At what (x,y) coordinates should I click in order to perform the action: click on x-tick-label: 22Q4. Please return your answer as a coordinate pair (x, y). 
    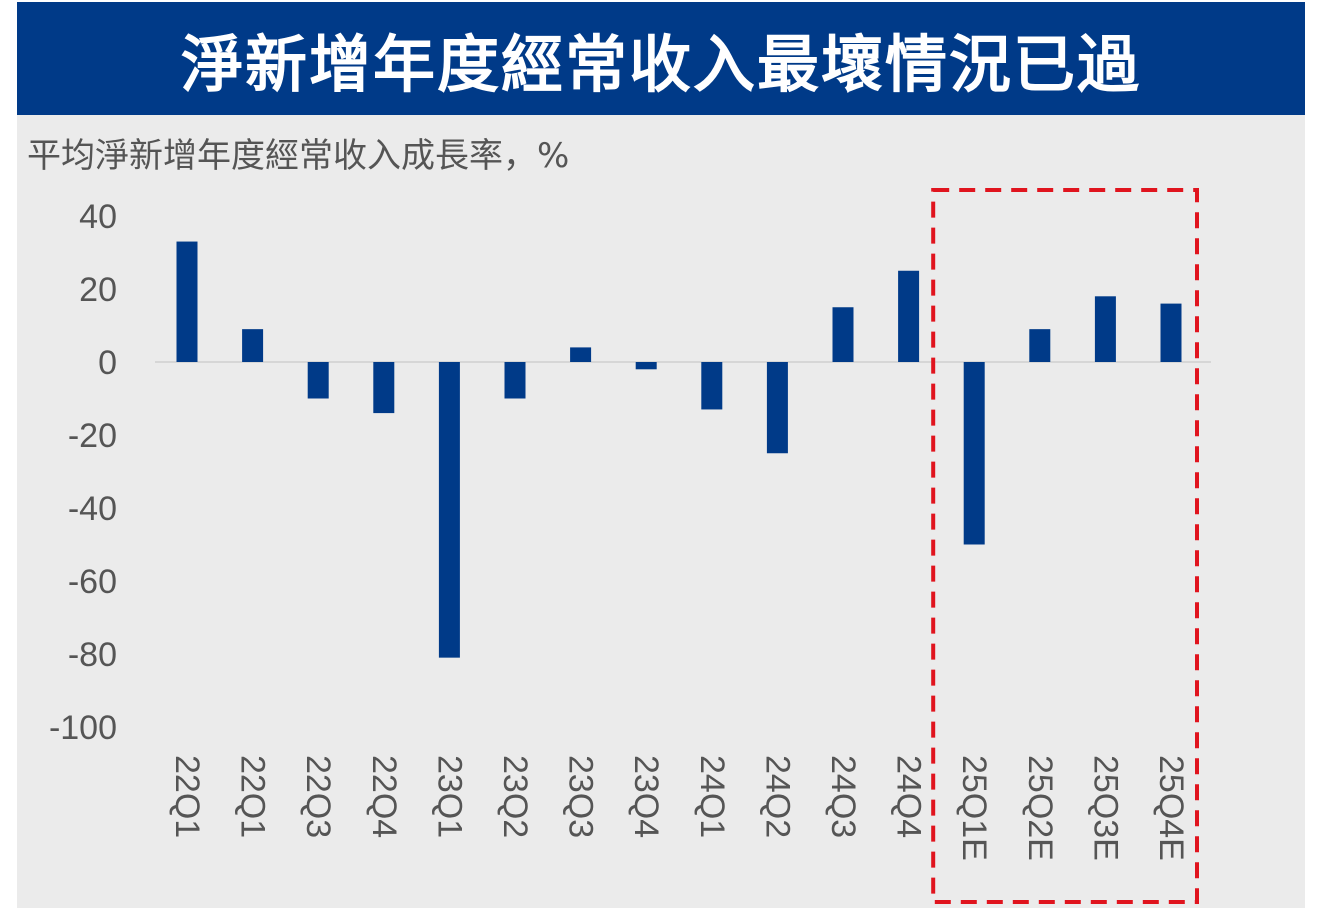
    Looking at the image, I should click on (384, 796).